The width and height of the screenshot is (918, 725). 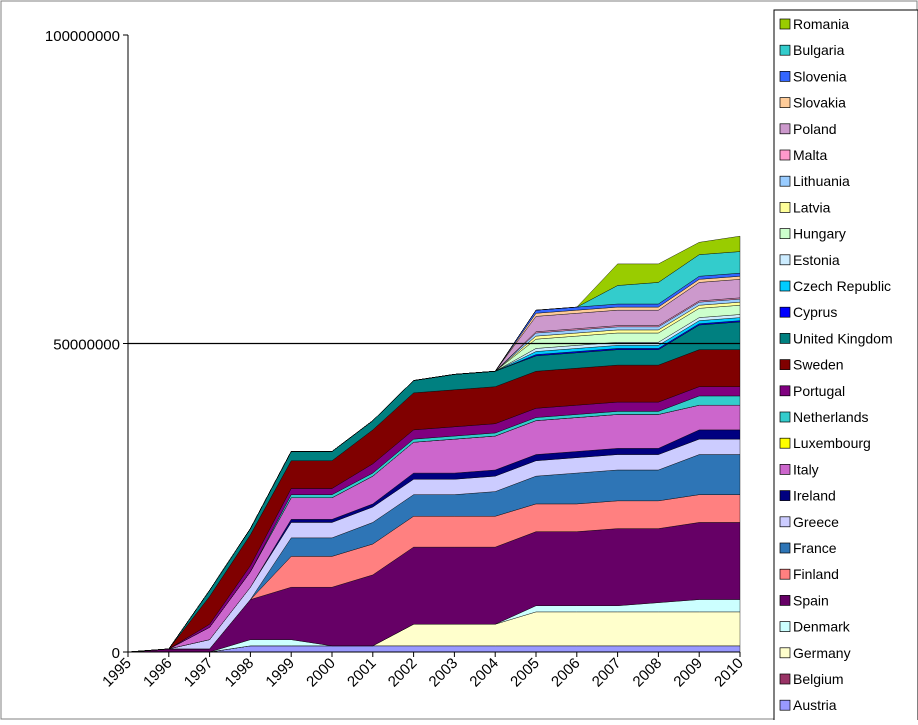 I want to click on x-tick-label: 2009, so click(x=688, y=673).